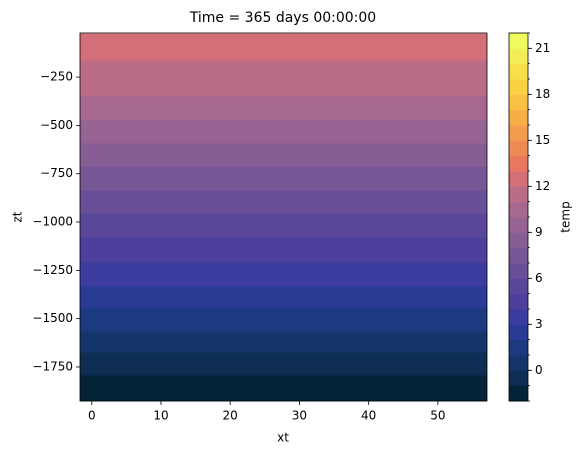 The width and height of the screenshot is (583, 459). What do you see at coordinates (437, 416) in the screenshot?
I see `x-tick-label: 50` at bounding box center [437, 416].